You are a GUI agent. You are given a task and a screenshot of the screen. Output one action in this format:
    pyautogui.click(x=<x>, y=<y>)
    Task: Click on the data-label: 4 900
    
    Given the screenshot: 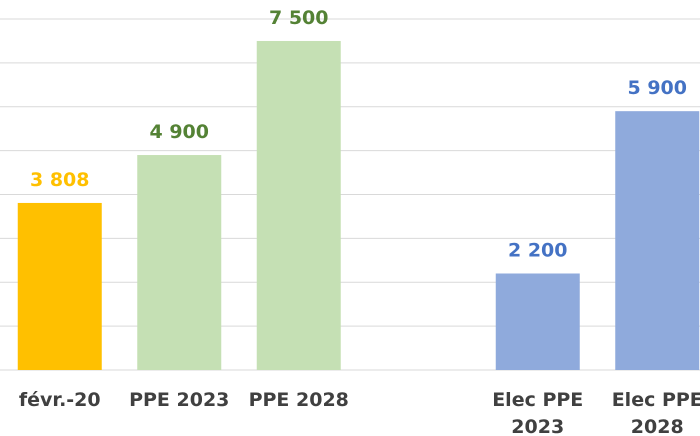 What is the action you would take?
    pyautogui.click(x=180, y=132)
    